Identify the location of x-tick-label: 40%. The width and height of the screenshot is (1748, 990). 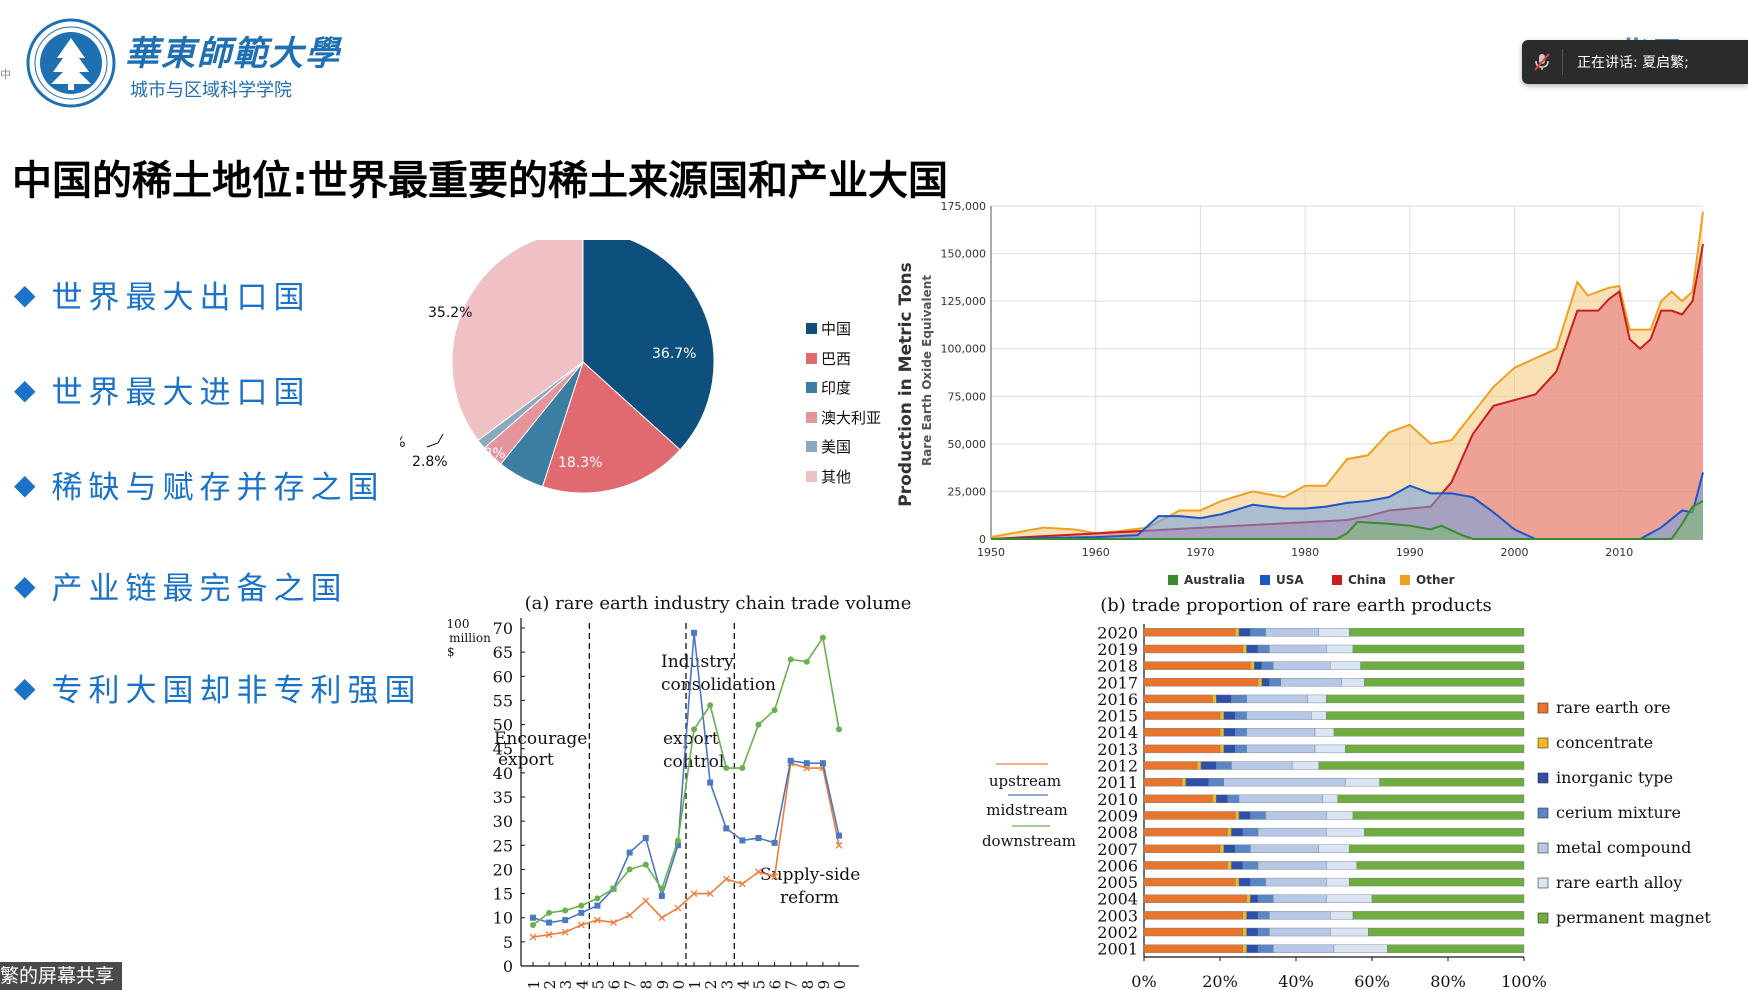
(1296, 981).